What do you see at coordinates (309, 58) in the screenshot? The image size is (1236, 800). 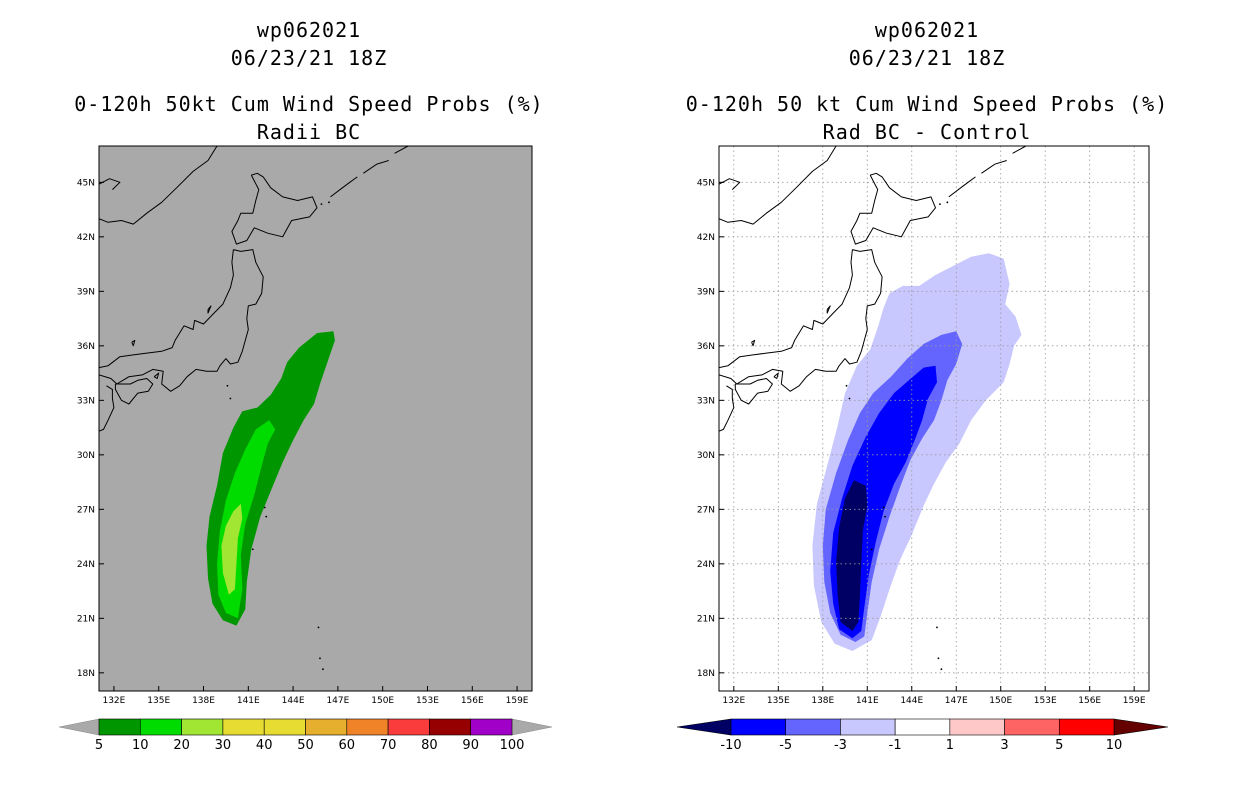 I see `left-title-datetime: 06/23/21 18Z` at bounding box center [309, 58].